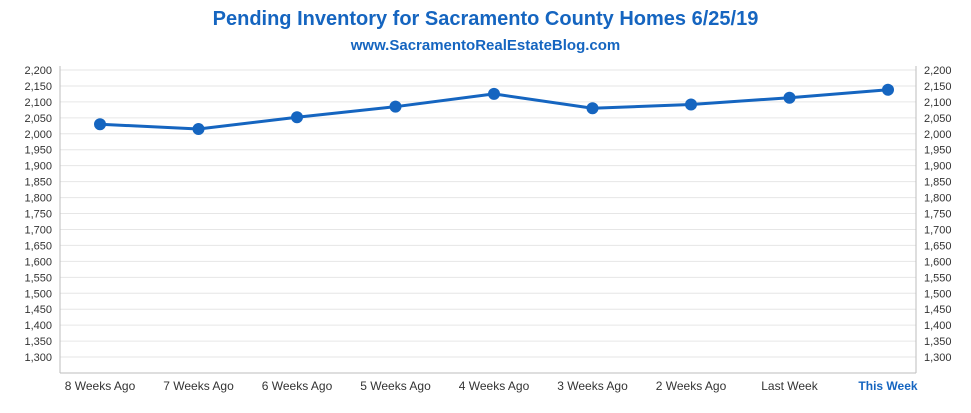 This screenshot has height=413, width=971. What do you see at coordinates (38, 167) in the screenshot?
I see `y-tick-label-left: 1,900` at bounding box center [38, 167].